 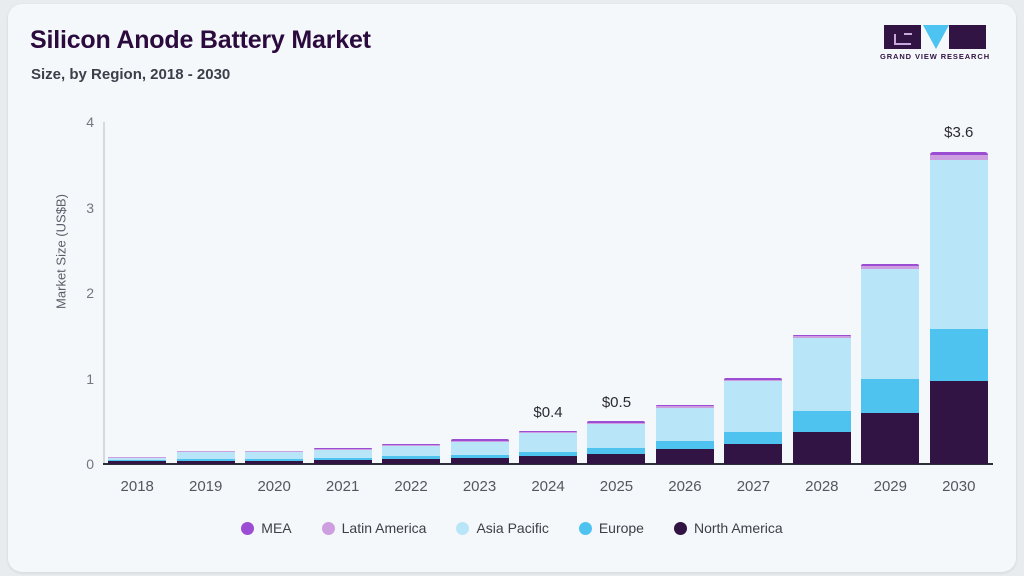 What do you see at coordinates (502, 528) in the screenshot?
I see `legend-item: Asia Pacific` at bounding box center [502, 528].